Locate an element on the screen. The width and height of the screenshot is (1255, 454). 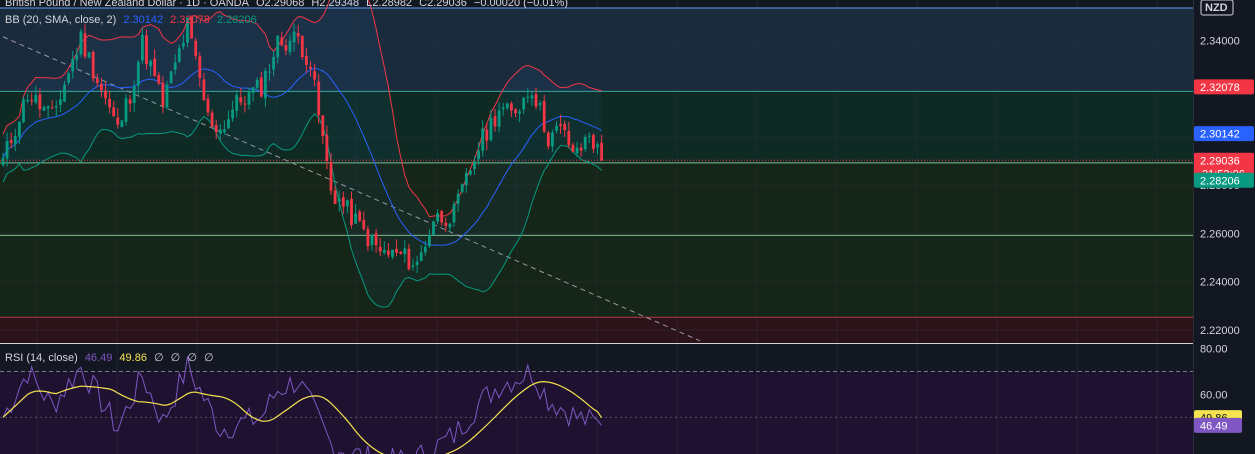
rsi-zero-1: ∅ is located at coordinates (159, 358).